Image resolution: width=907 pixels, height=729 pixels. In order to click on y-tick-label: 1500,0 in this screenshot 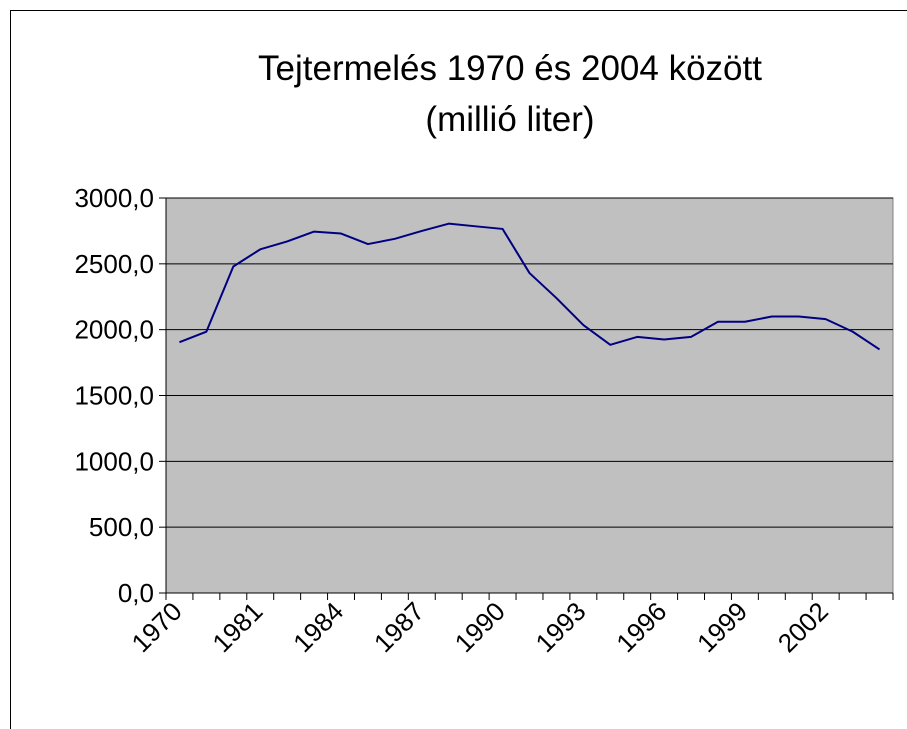, I will do `click(114, 396)`.